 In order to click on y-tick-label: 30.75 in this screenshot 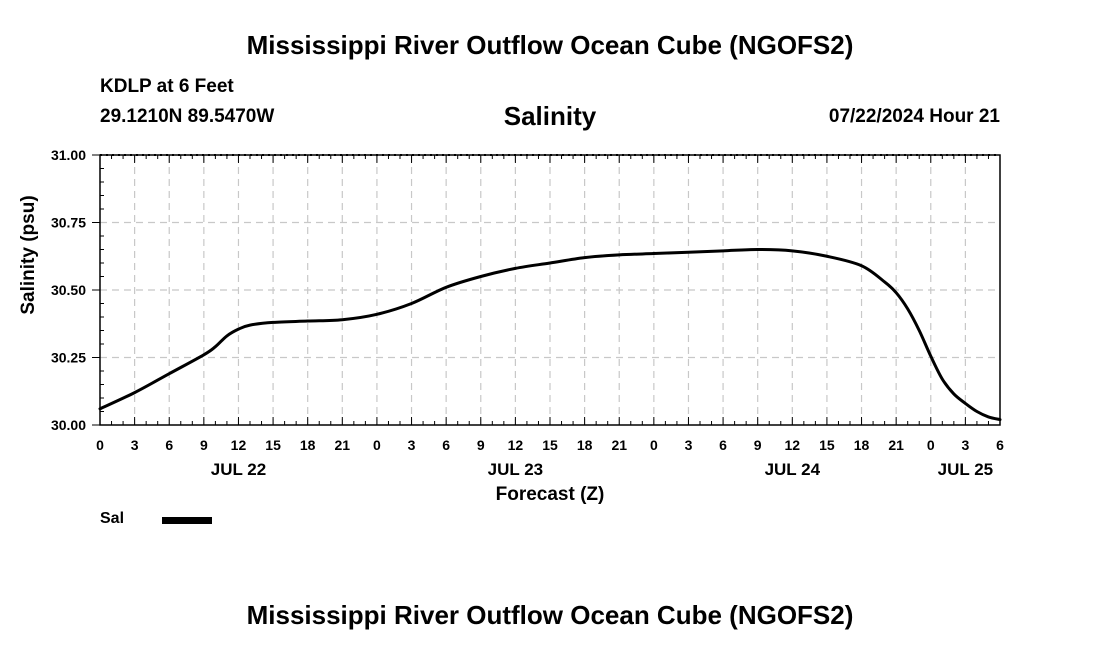, I will do `click(68, 223)`.